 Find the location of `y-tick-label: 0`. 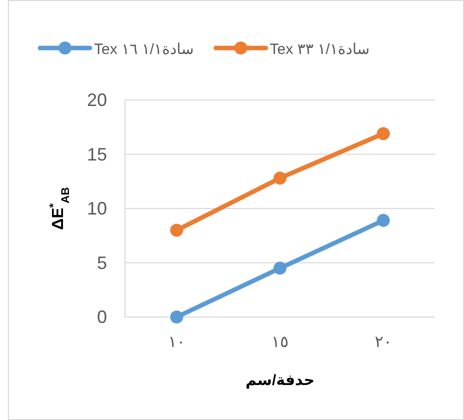

y-tick-label: 0 is located at coordinates (101, 317).